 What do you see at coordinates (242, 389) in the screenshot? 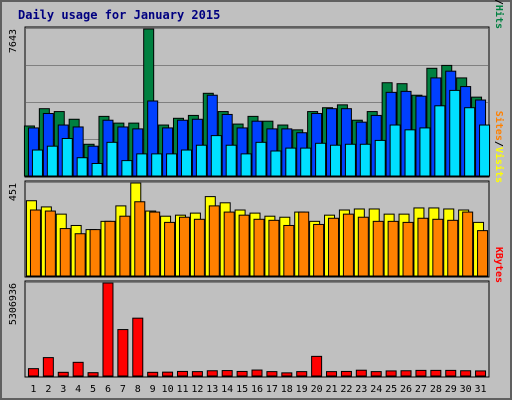
I see `x-tick-label: 15` at bounding box center [242, 389].